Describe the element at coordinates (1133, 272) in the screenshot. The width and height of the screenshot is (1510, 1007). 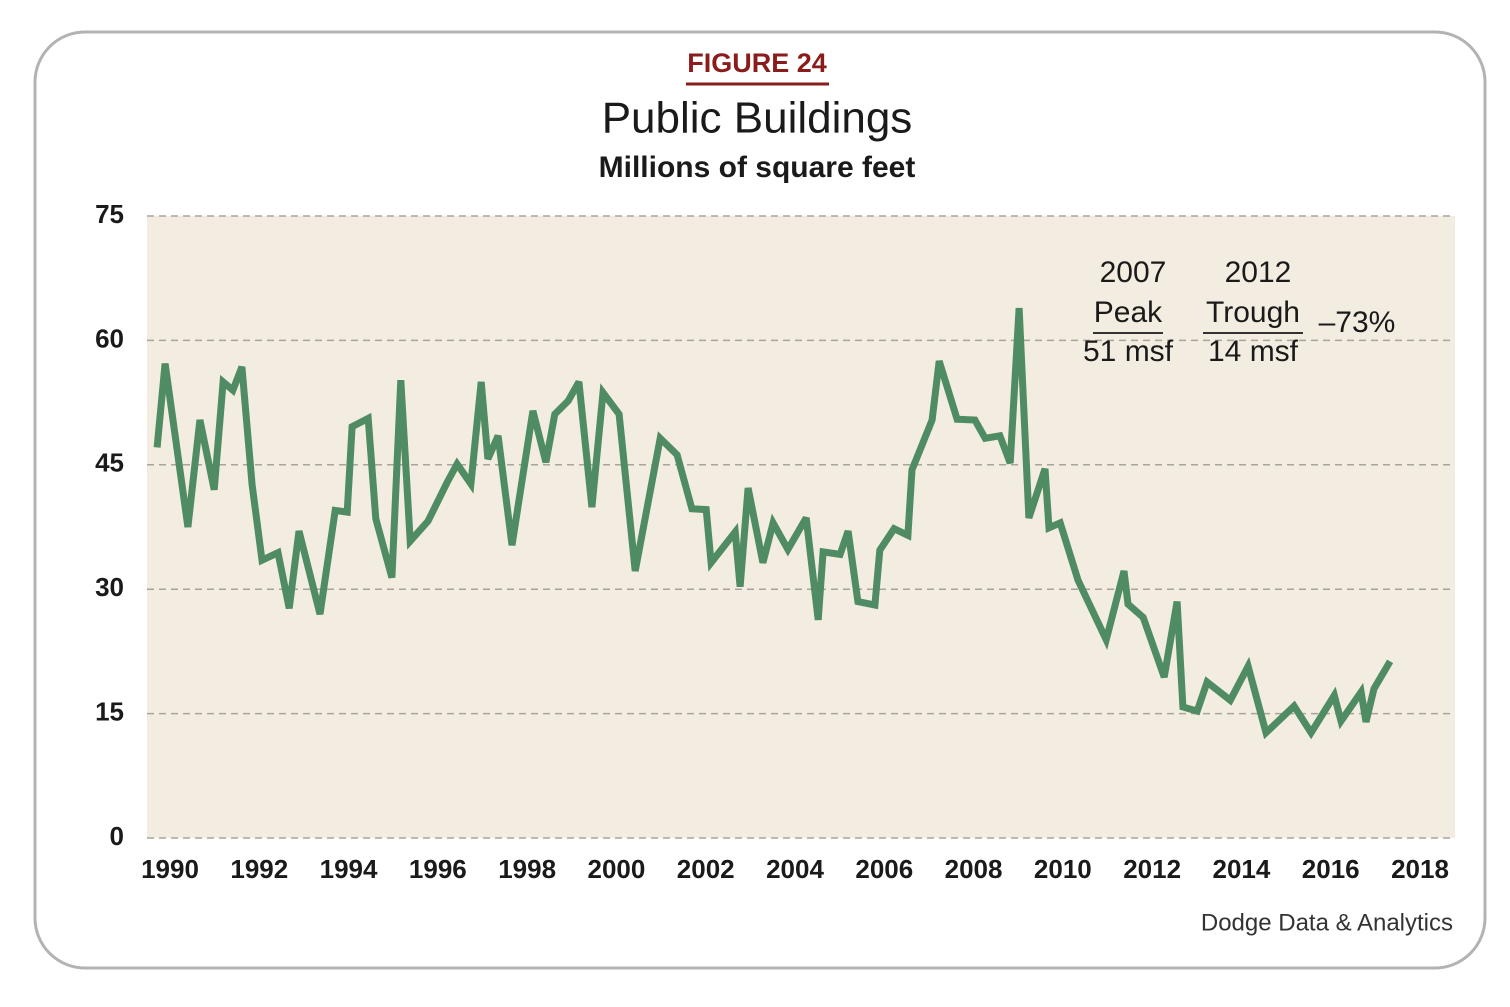
I see `annotation-year: 2007` at that location.